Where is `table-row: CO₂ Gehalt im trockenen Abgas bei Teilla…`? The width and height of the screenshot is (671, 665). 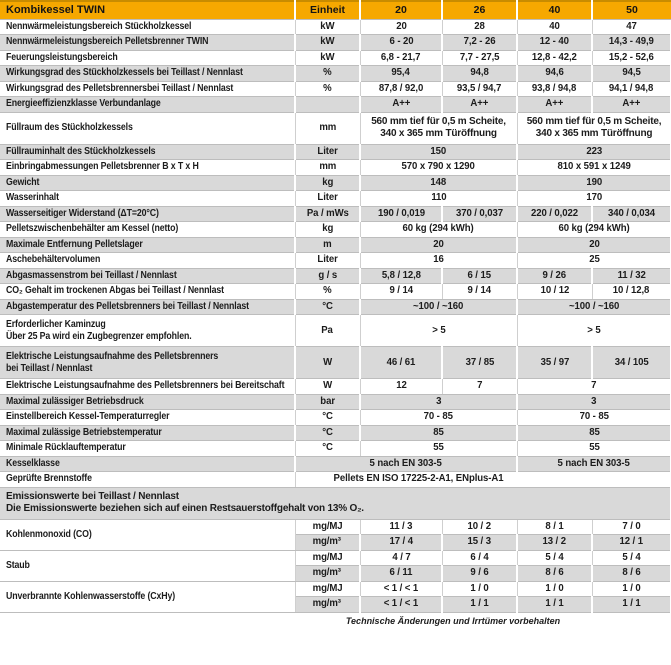
table-row: CO₂ Gehalt im trockenen Abgas bei Teilla… is located at coordinates (335, 291).